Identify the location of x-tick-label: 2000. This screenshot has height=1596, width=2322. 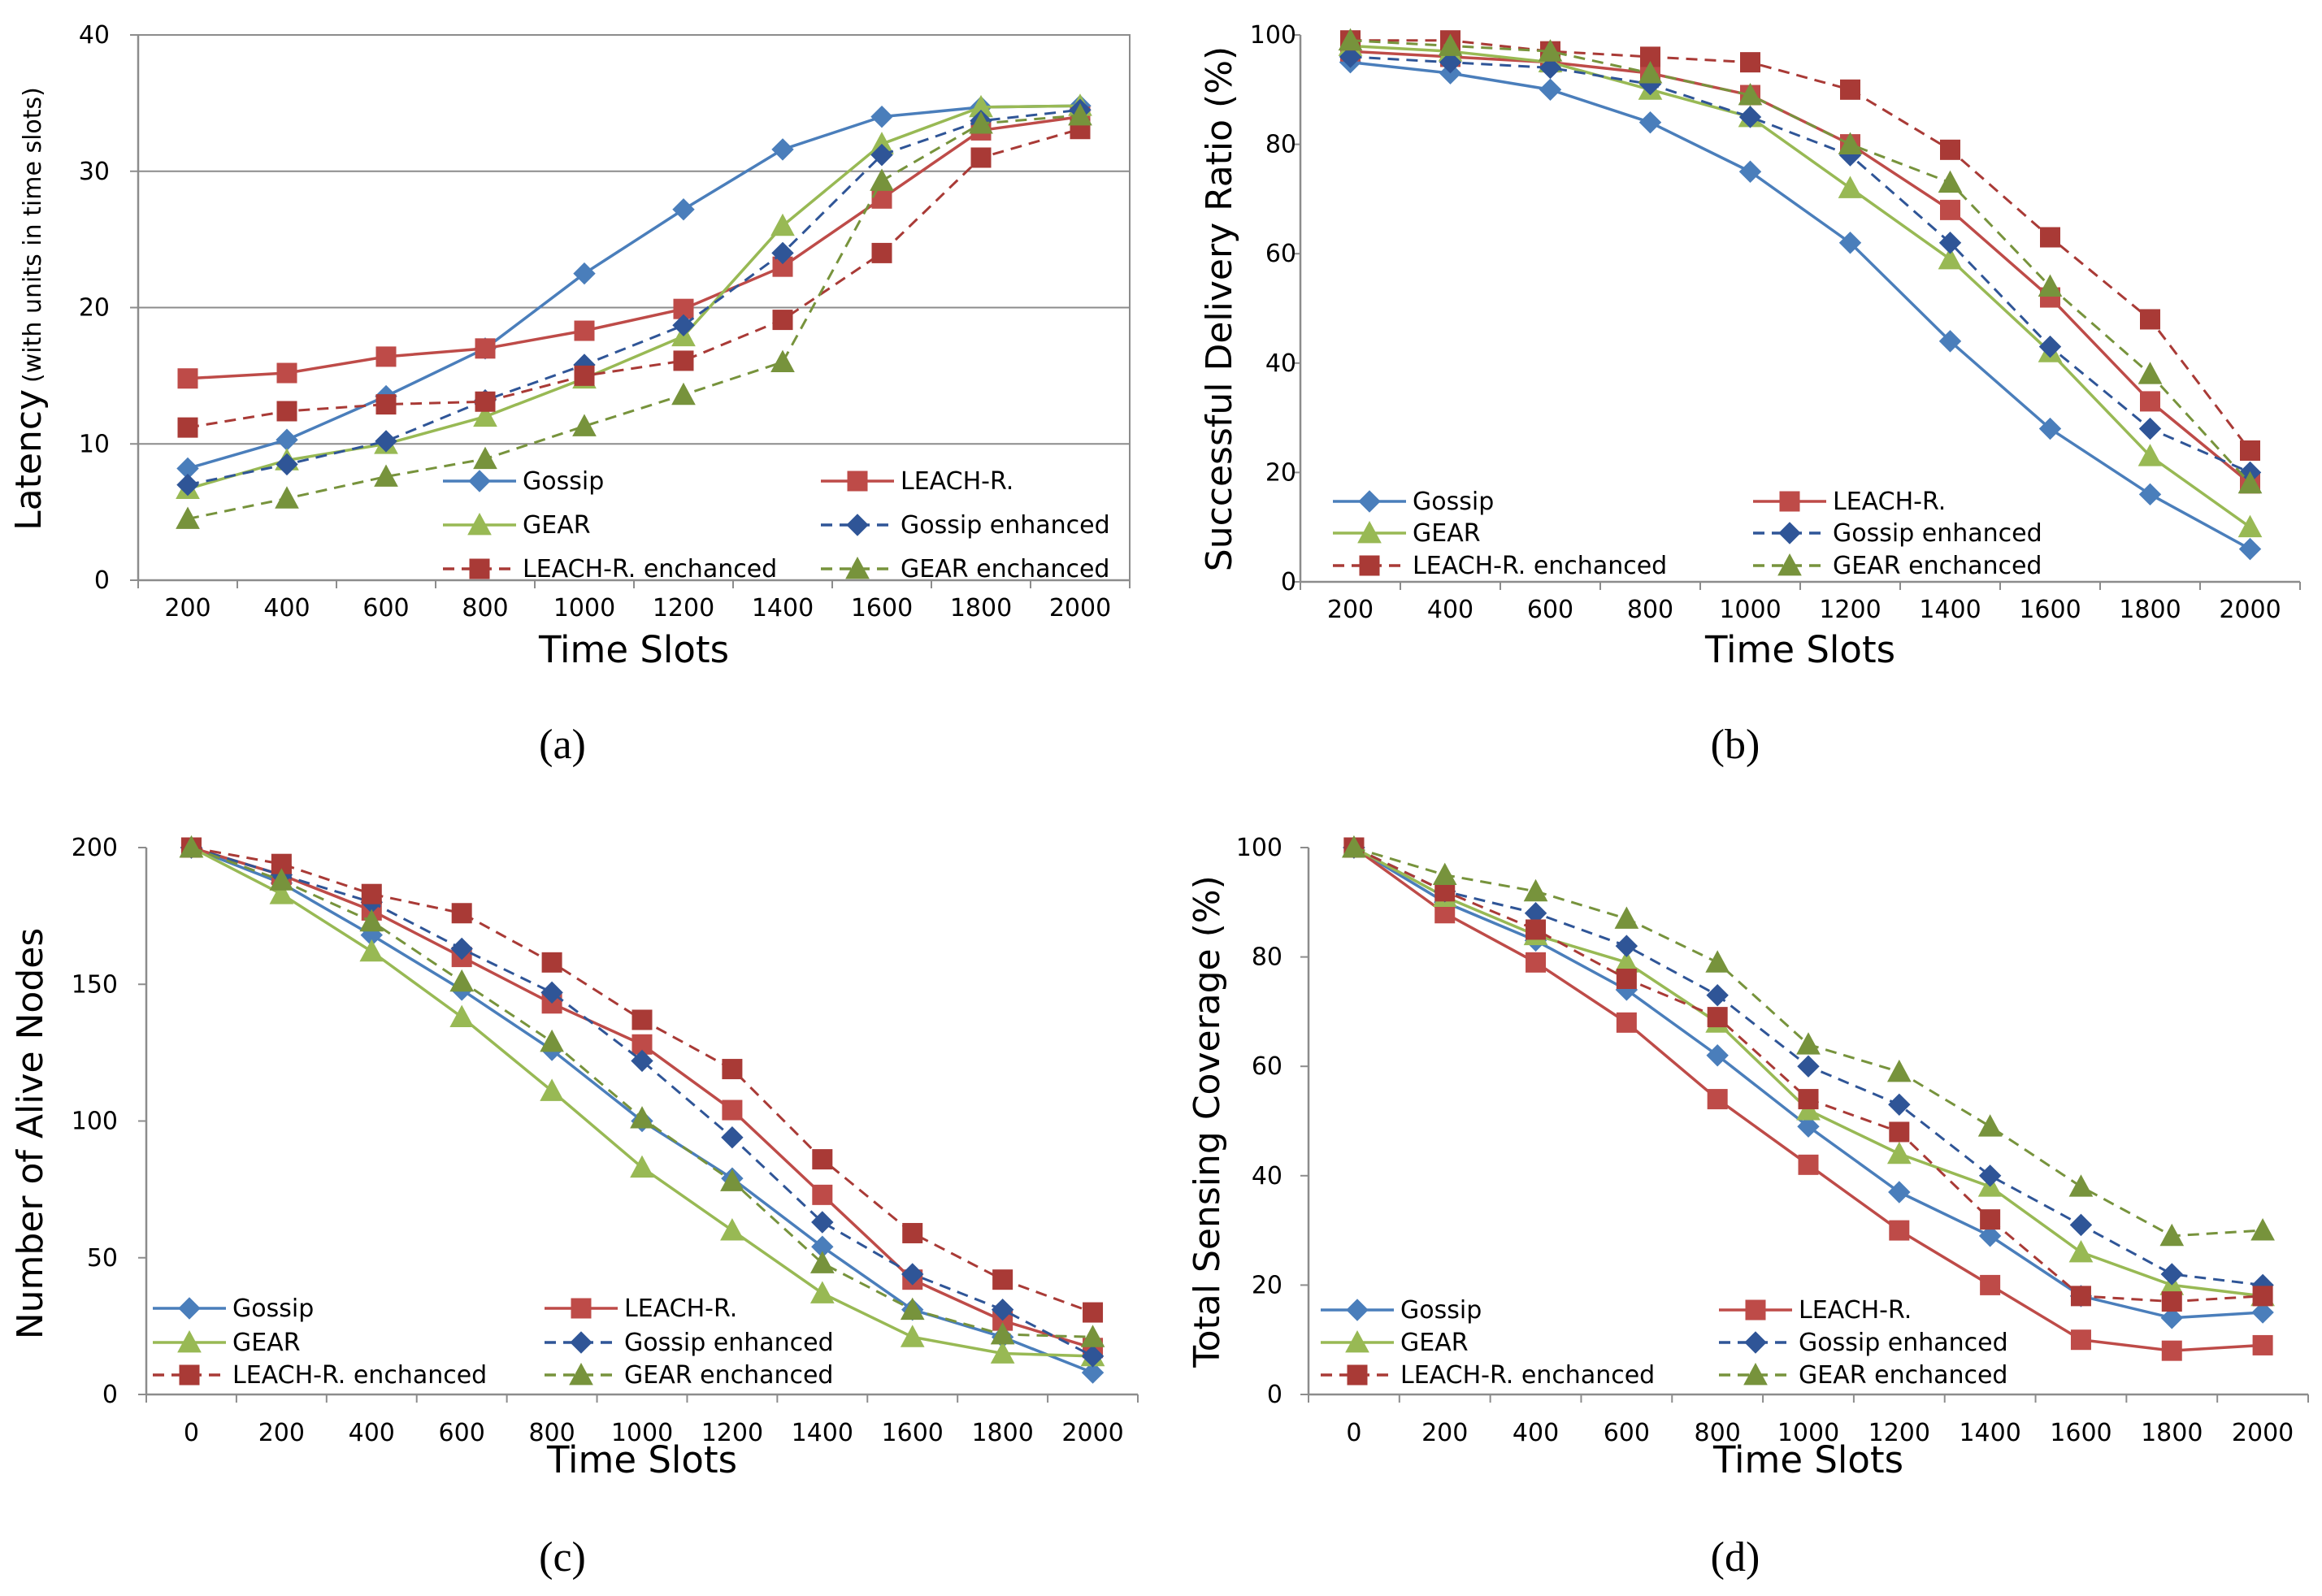
(2250, 610).